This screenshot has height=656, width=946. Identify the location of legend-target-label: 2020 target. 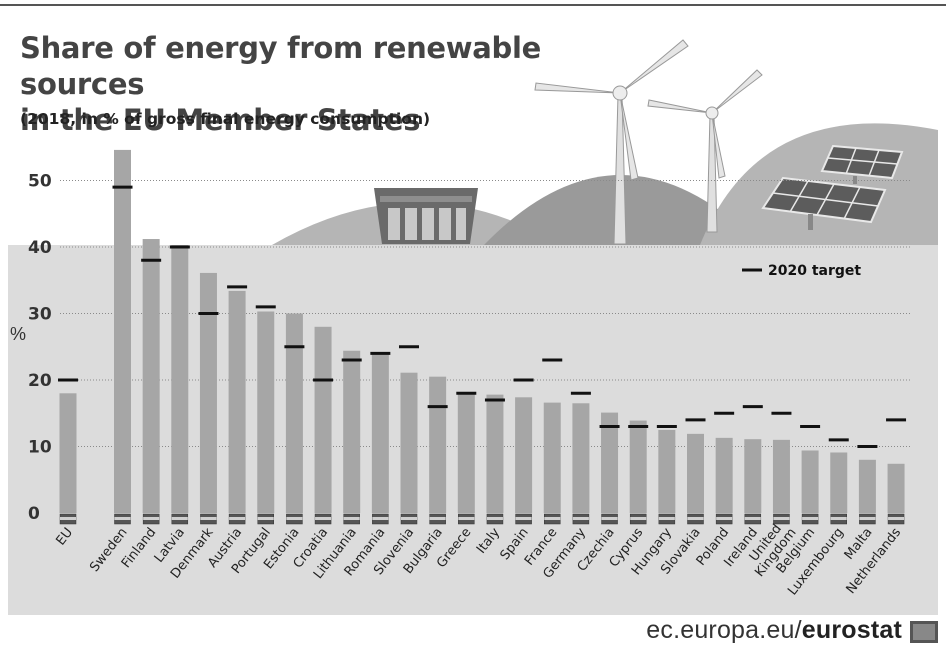
(814, 271).